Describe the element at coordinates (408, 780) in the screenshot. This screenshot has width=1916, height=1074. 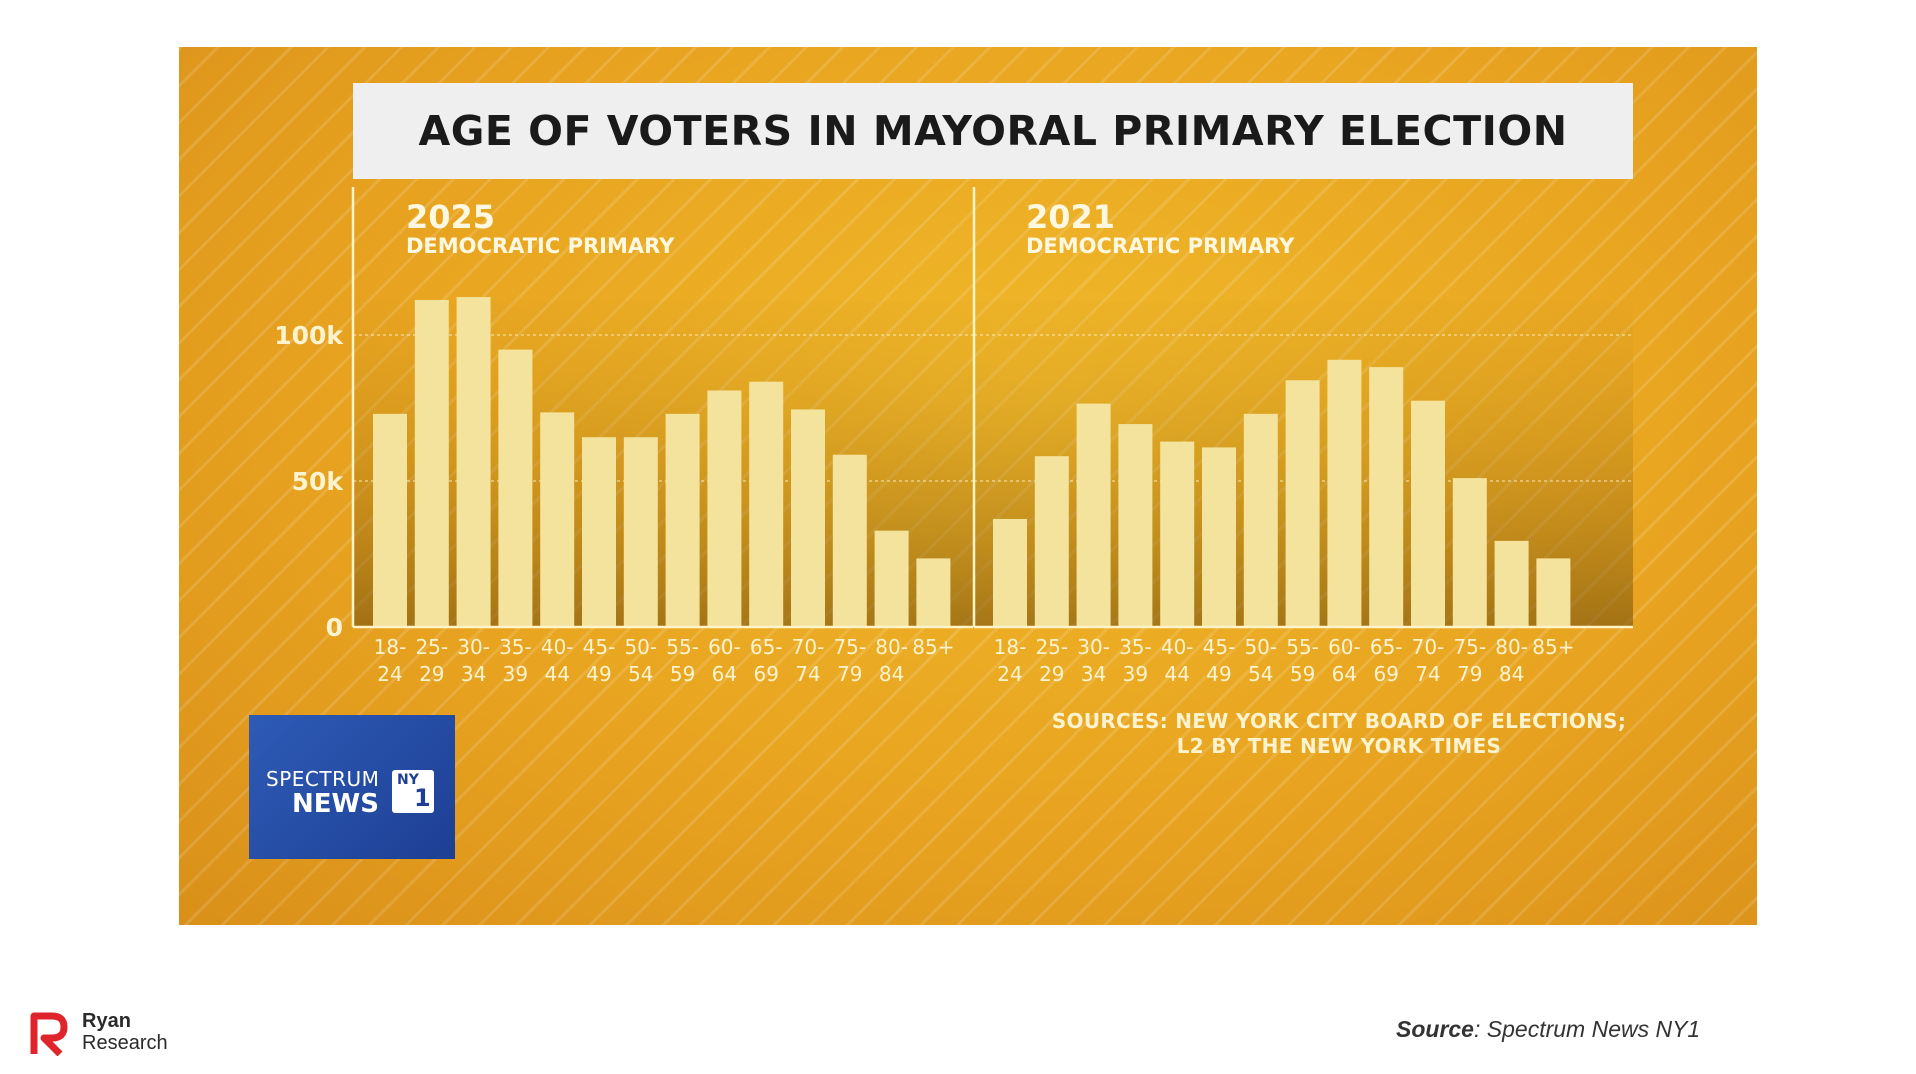
I see `ny1-badge-ny: NY` at that location.